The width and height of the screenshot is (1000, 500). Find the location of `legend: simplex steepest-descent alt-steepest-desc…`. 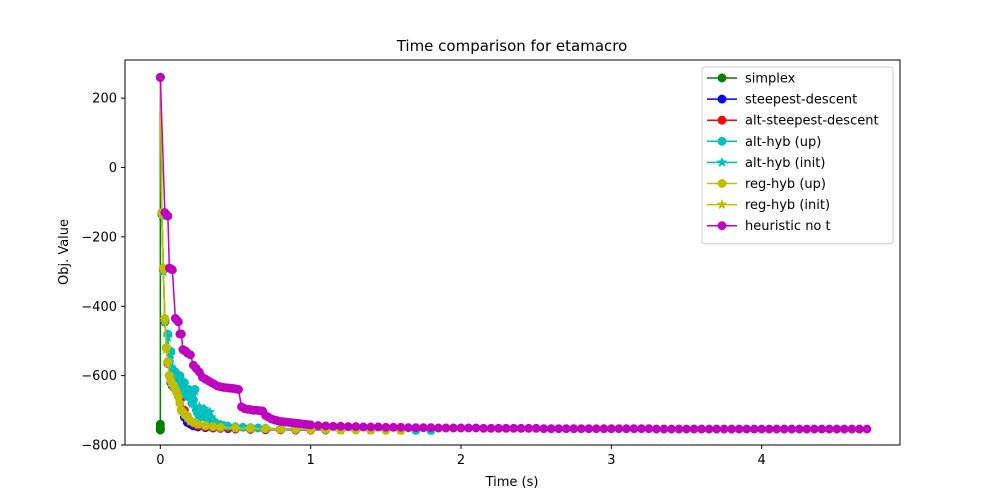

legend: simplex steepest-descent alt-steepest-desc… is located at coordinates (797, 155).